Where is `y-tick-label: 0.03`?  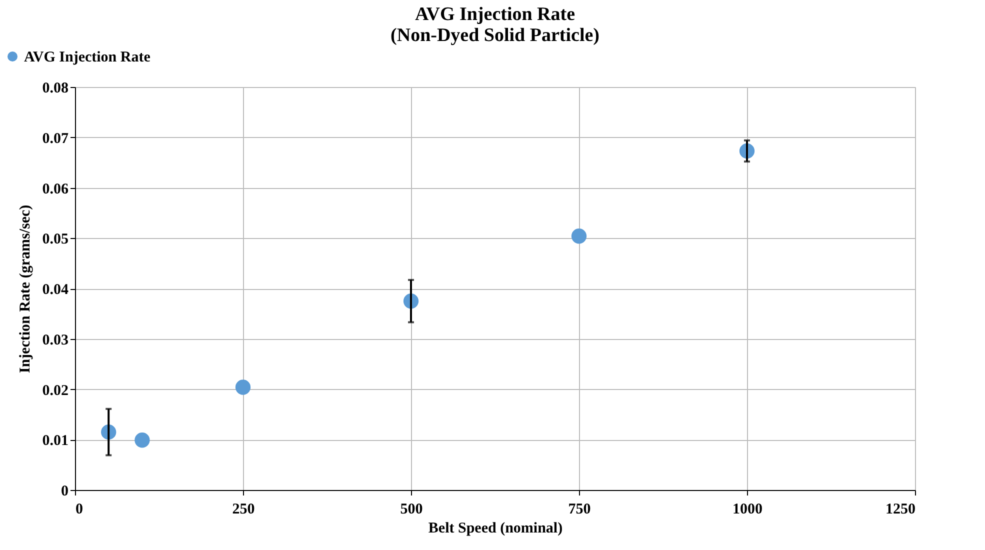 y-tick-label: 0.03 is located at coordinates (55, 340).